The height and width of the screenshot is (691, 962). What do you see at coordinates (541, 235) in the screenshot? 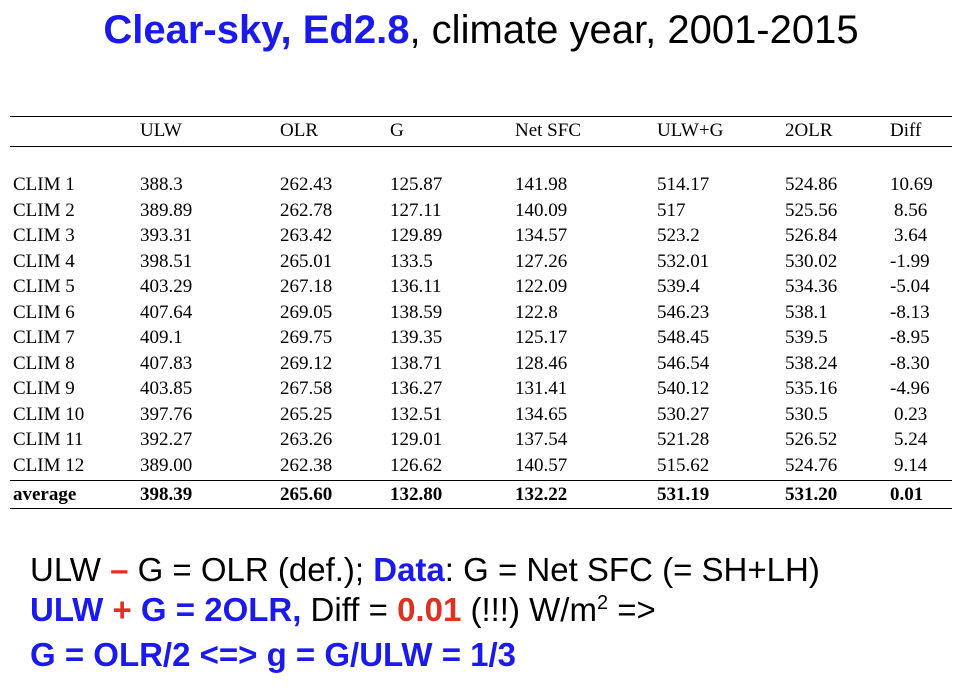
I see `table-cell: 134.57` at bounding box center [541, 235].